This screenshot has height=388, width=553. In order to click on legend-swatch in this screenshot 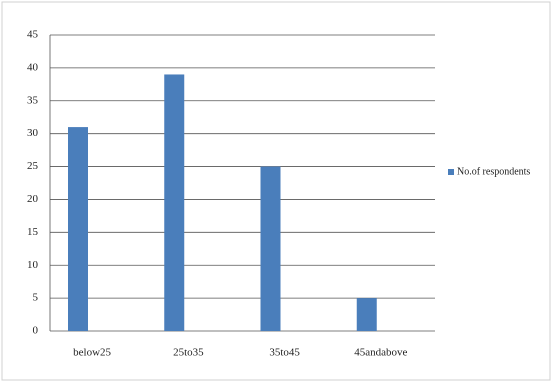, I will do `click(451, 172)`.